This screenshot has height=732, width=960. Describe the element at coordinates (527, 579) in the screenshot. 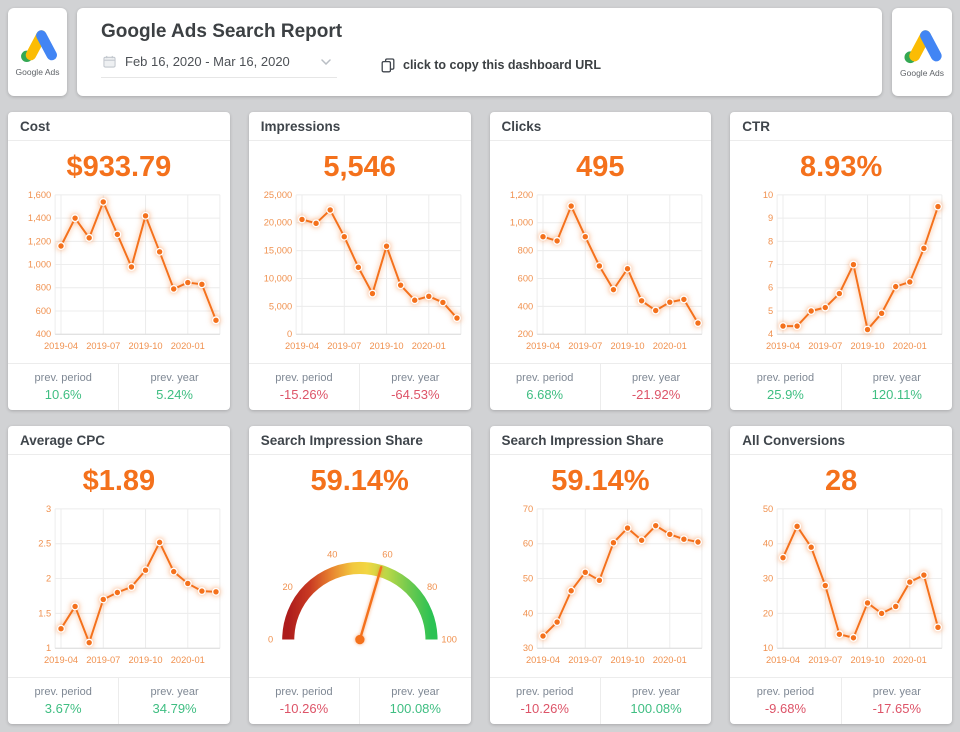

I see `svg-text: 50` at that location.